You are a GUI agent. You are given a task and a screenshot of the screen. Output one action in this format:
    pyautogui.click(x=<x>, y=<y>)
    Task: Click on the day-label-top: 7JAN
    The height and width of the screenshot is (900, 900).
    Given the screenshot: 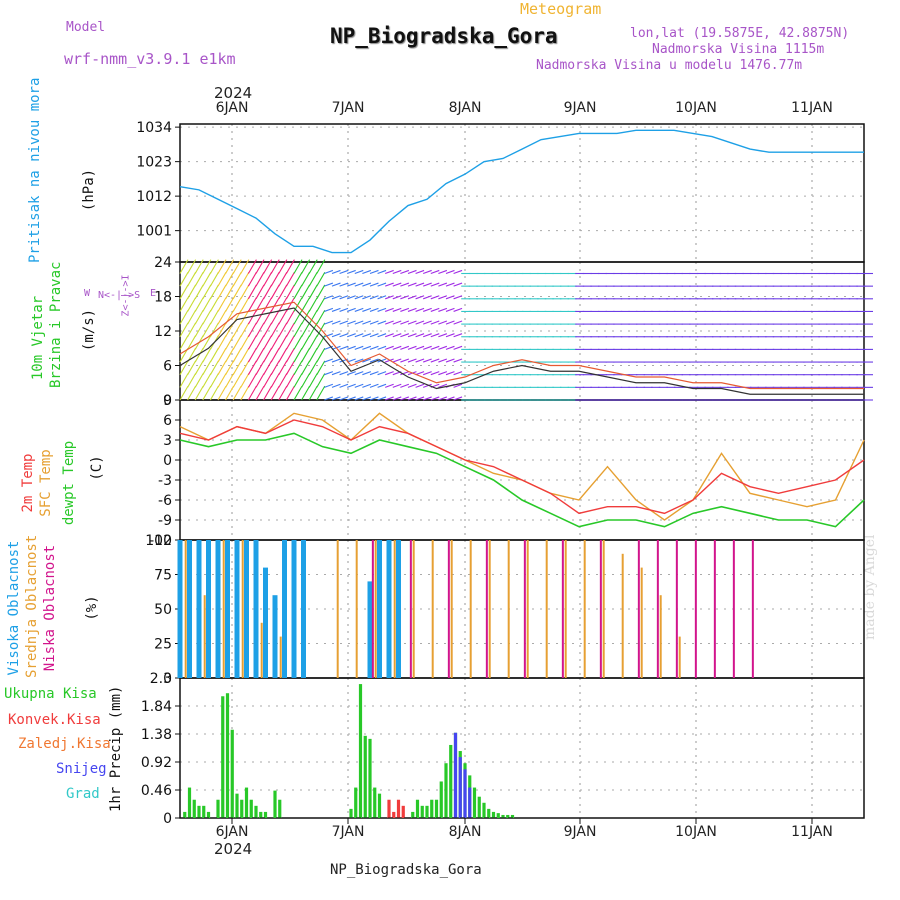 What is the action you would take?
    pyautogui.click(x=348, y=108)
    